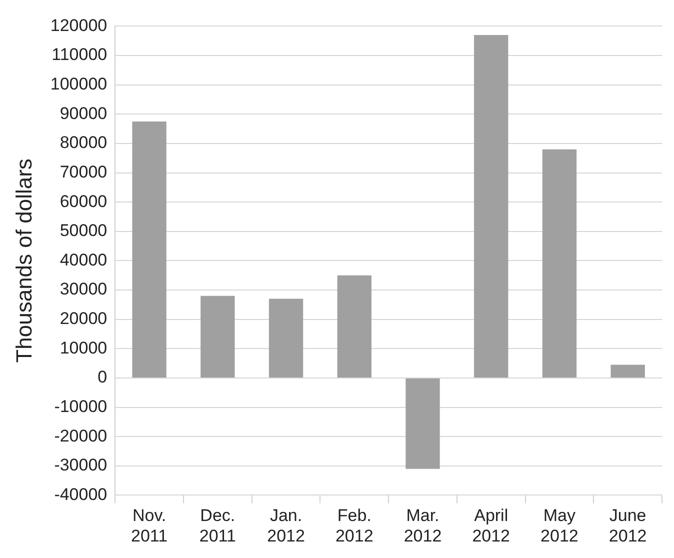 This screenshot has width=674, height=558. I want to click on x-tick-label: May 2012, so click(559, 526).